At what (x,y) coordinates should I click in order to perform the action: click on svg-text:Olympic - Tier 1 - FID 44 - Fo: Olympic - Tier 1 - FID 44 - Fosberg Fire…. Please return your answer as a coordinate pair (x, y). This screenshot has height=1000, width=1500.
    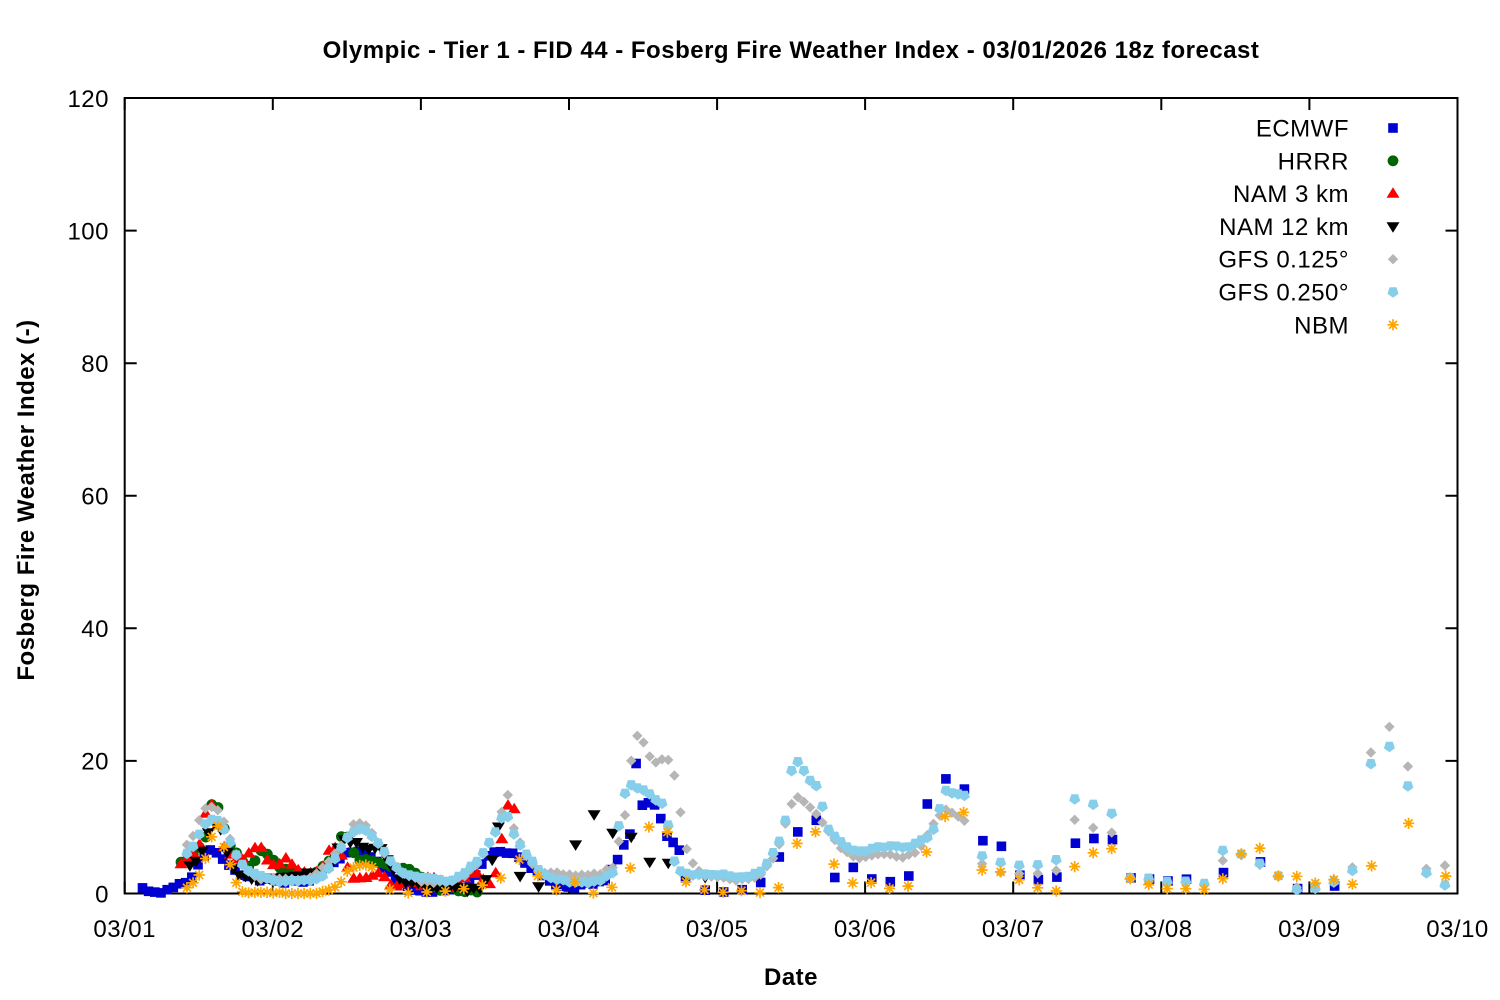
    Looking at the image, I should click on (791, 50).